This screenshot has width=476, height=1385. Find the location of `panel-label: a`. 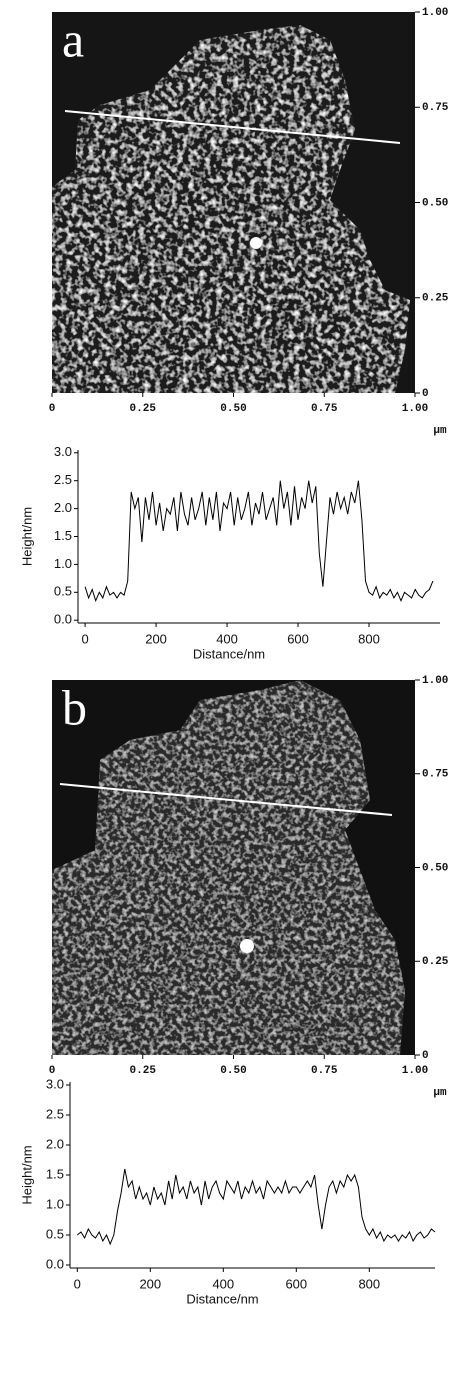

panel-label: a is located at coordinates (73, 39).